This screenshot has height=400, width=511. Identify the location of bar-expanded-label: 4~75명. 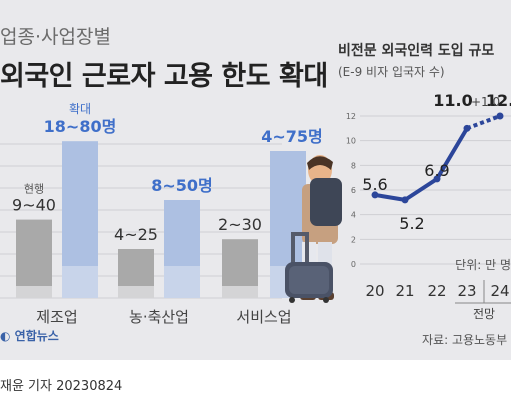
(292, 136).